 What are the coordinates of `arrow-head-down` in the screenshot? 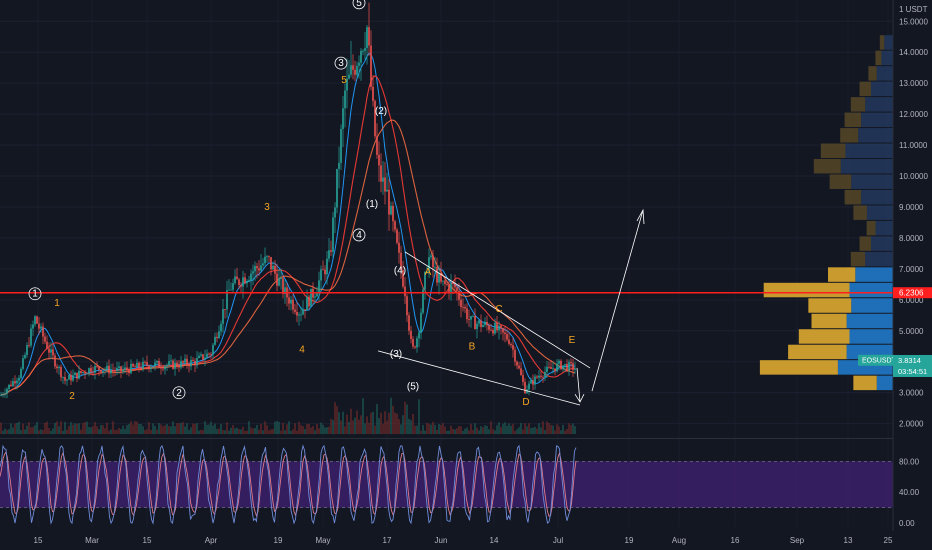 It's located at (579, 398).